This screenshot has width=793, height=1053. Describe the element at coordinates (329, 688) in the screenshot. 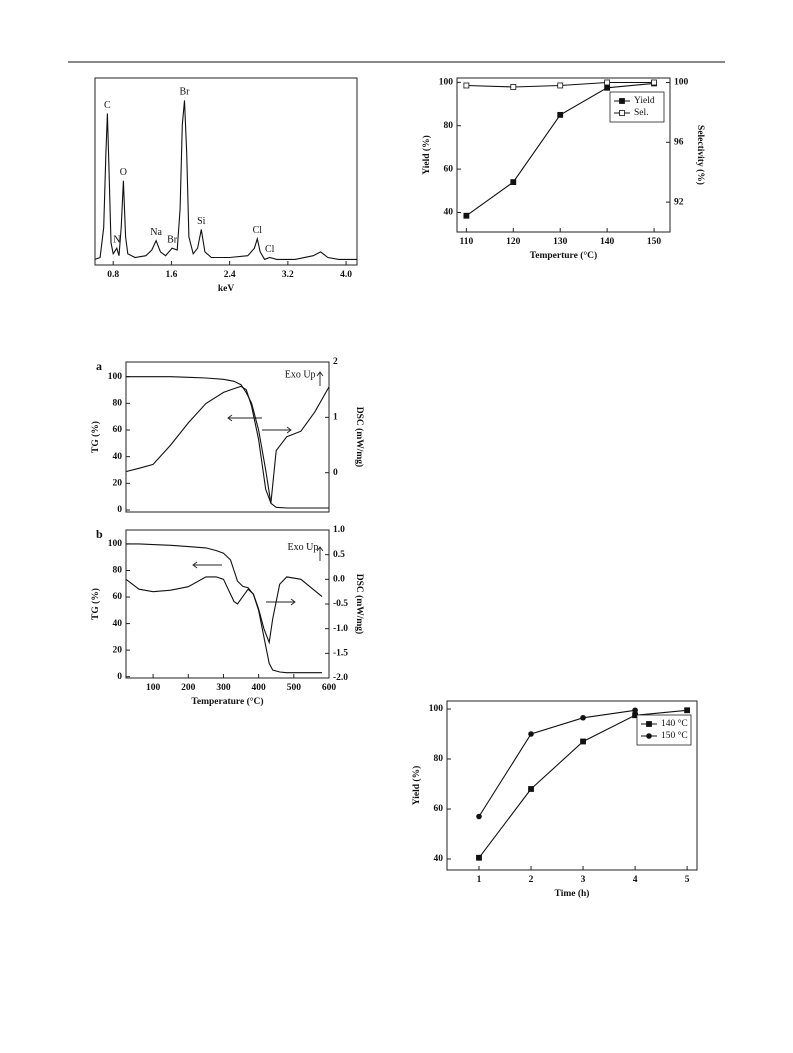

I see `x-tick-label: 600` at that location.